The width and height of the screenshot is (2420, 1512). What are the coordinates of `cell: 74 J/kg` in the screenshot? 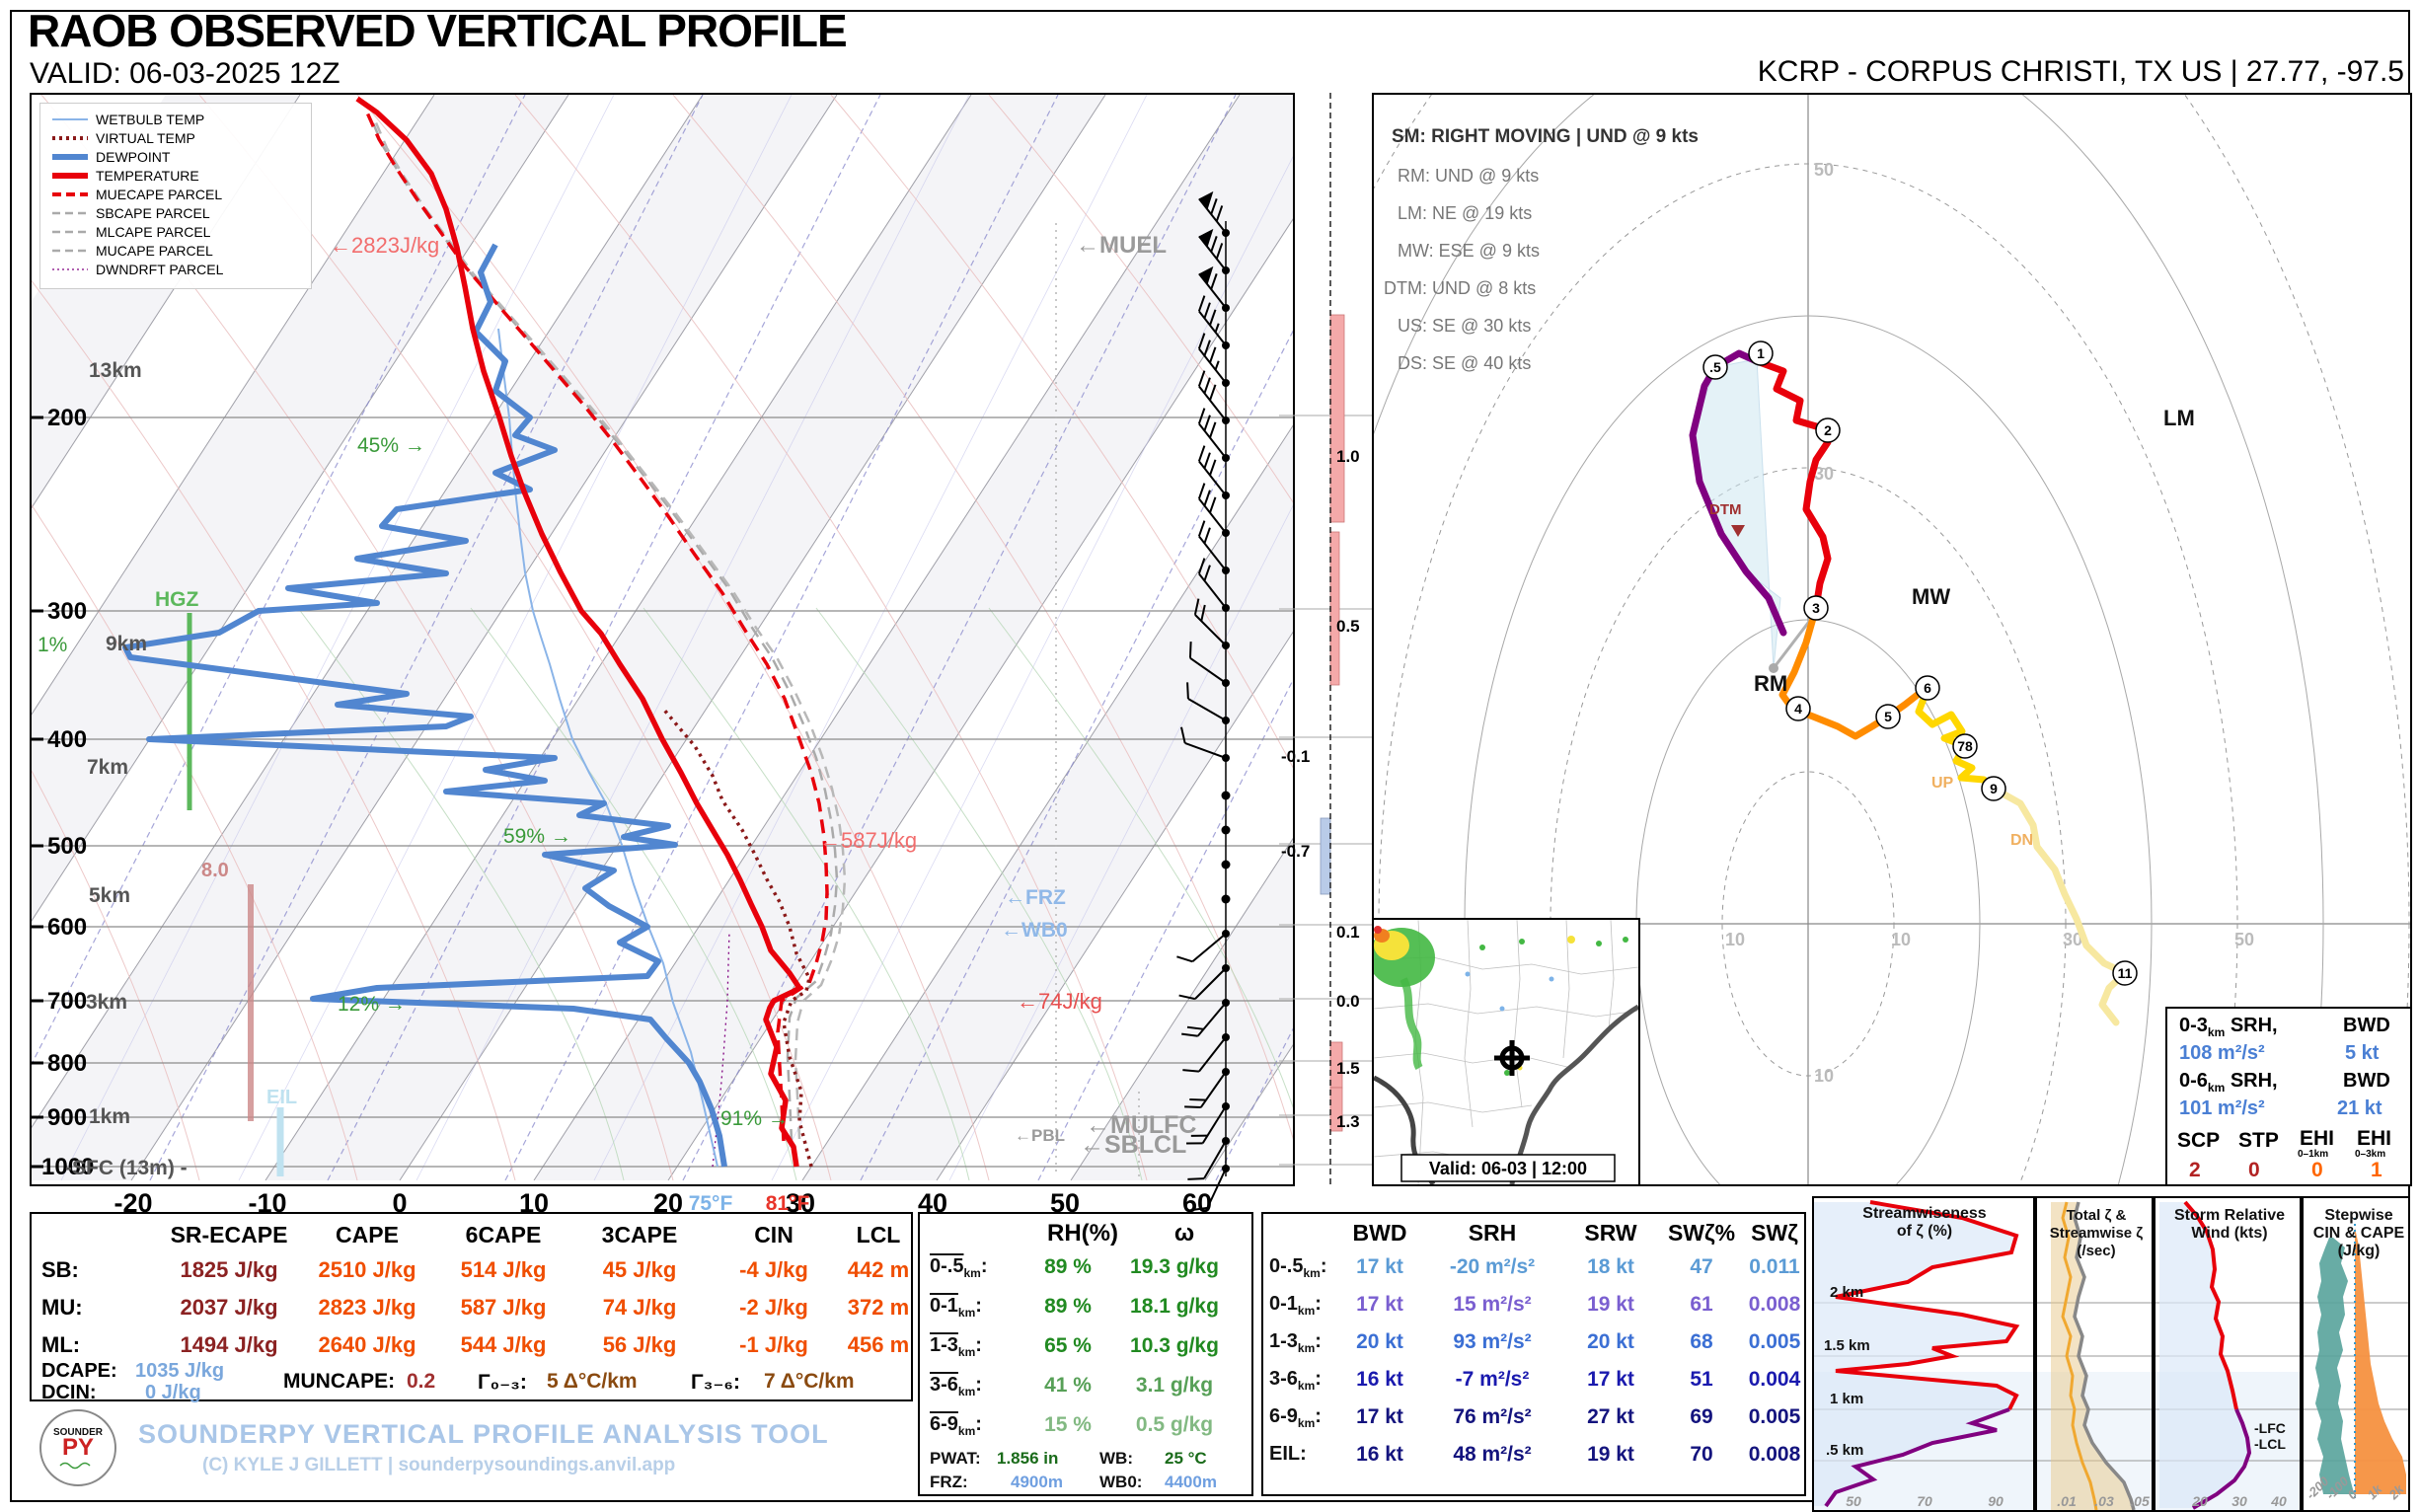 It's located at (639, 1307).